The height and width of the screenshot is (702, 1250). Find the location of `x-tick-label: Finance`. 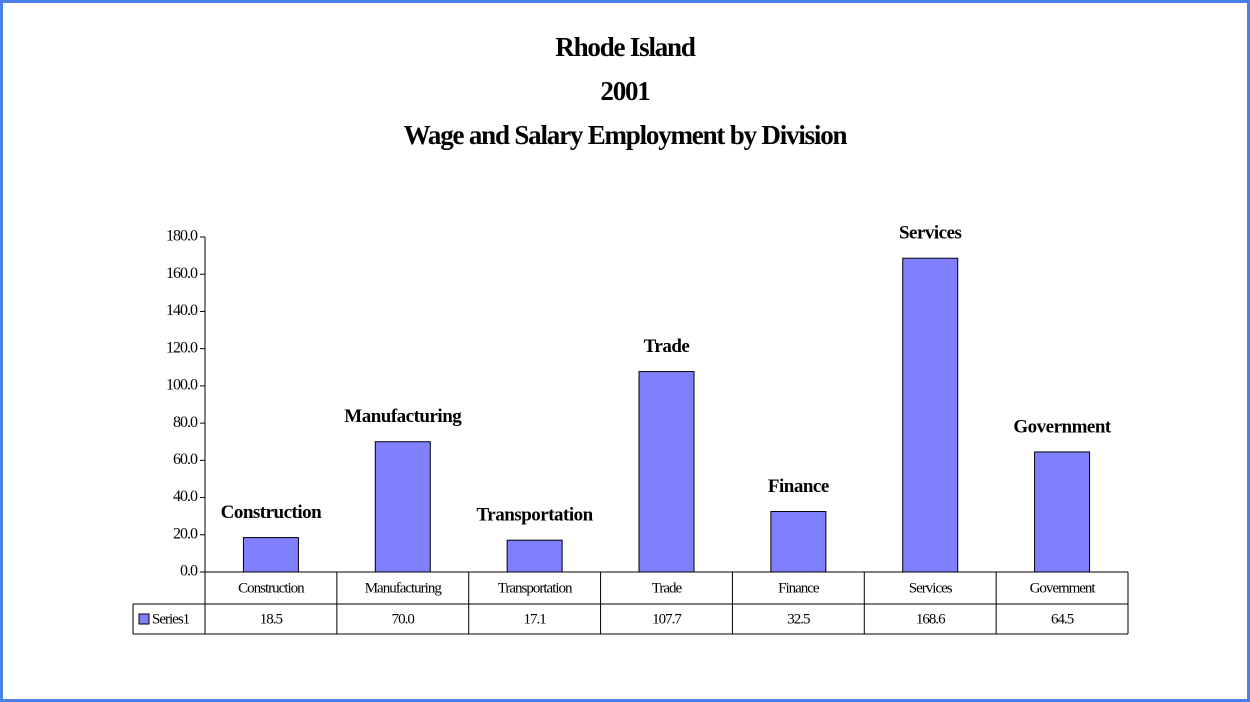

x-tick-label: Finance is located at coordinates (799, 588).